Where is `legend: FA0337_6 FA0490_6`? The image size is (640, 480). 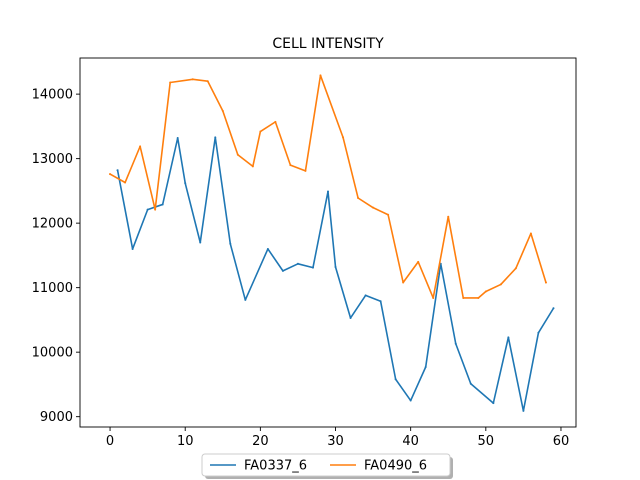
legend: FA0337_6 FA0490_6 is located at coordinates (327, 466).